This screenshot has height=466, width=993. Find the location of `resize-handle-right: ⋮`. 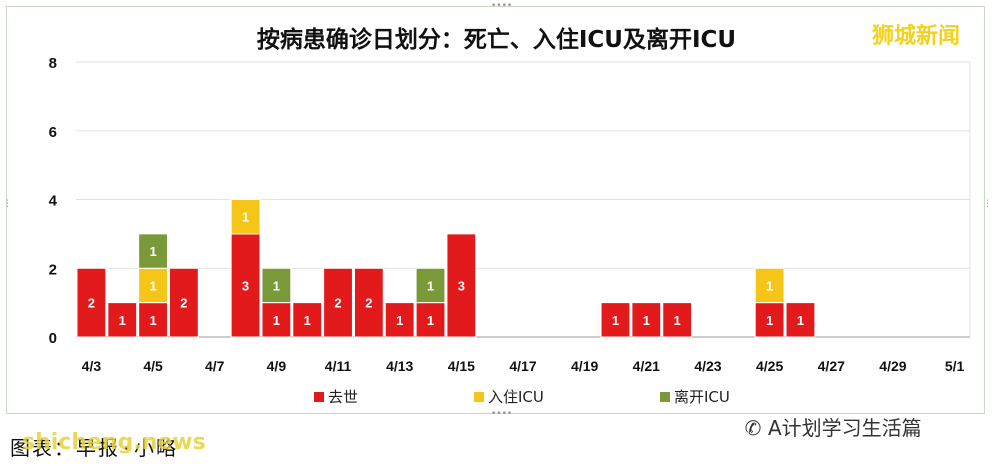

resize-handle-right: ⋮ is located at coordinates (987, 204).